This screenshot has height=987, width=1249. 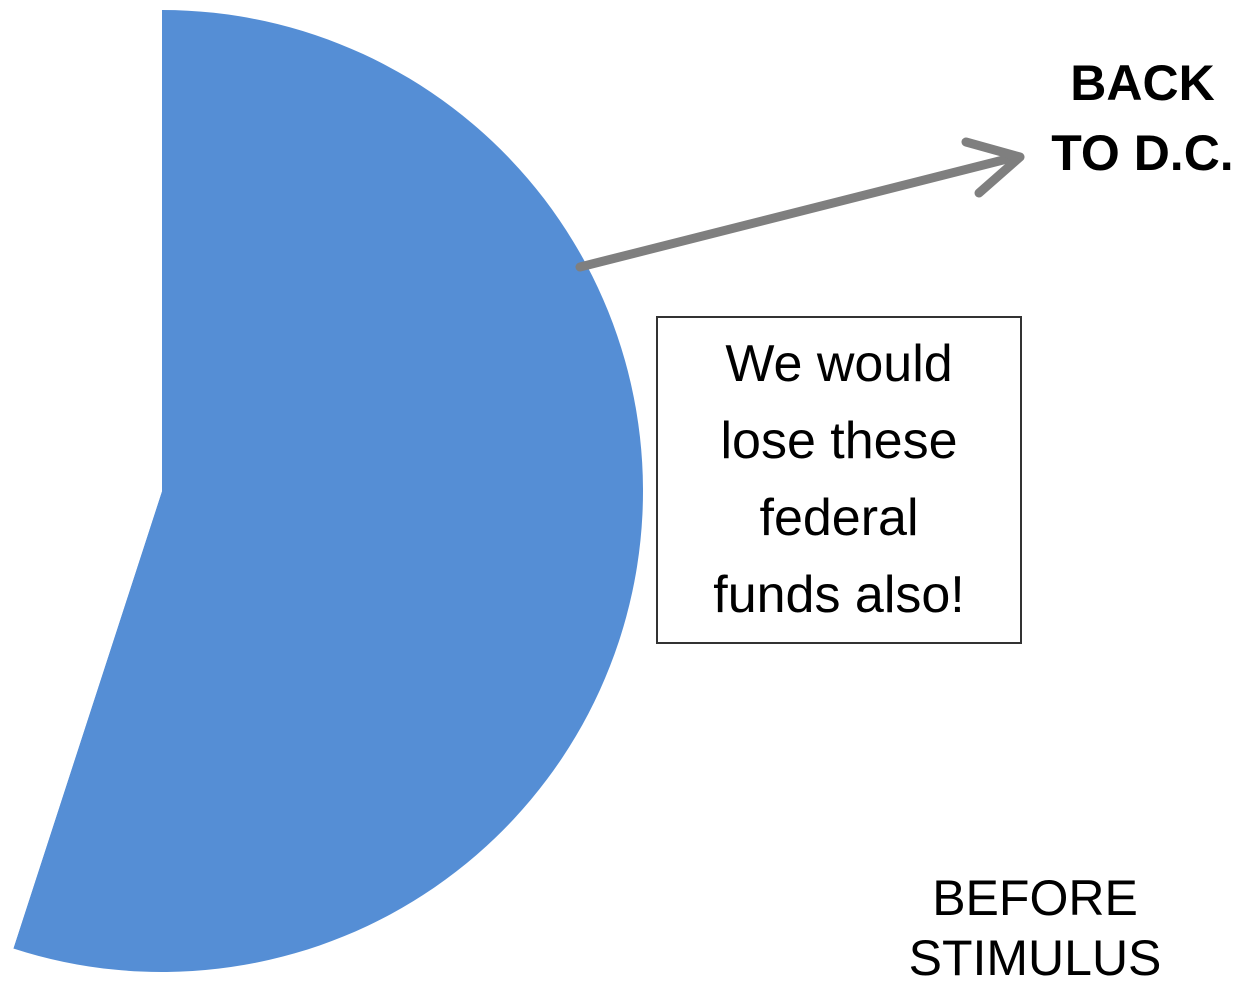 I want to click on arrow-head, so click(x=993, y=167).